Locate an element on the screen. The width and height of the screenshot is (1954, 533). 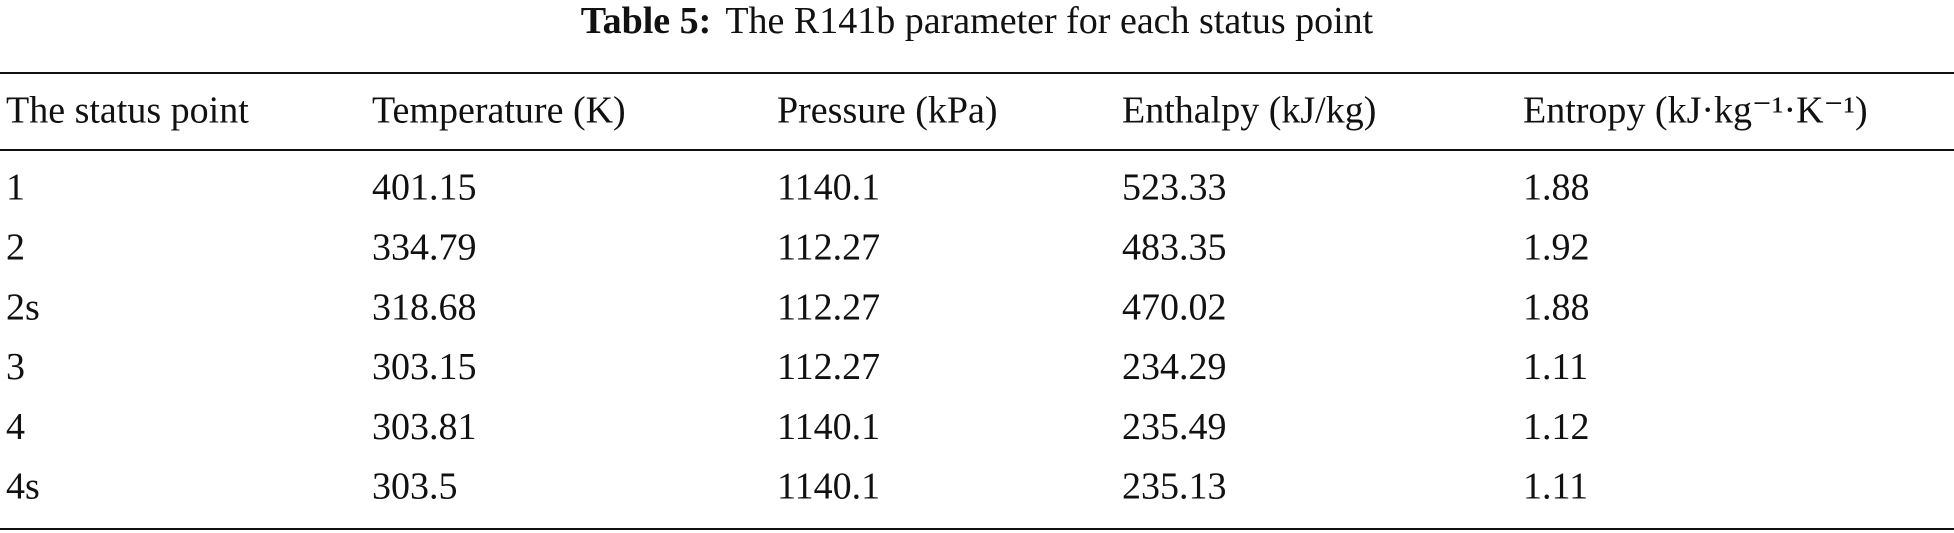
cell: 523.33 is located at coordinates (1174, 188).